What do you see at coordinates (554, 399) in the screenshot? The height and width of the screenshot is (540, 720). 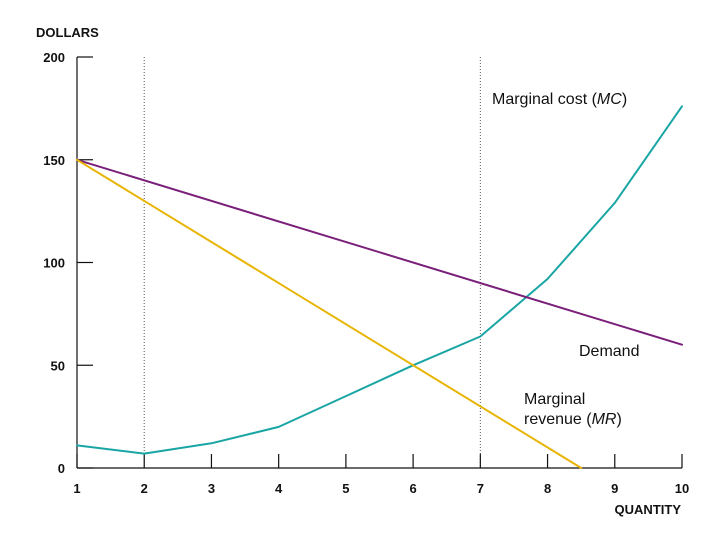 I see `series-label-marginal-revenue-mr-line-1: Marginal` at bounding box center [554, 399].